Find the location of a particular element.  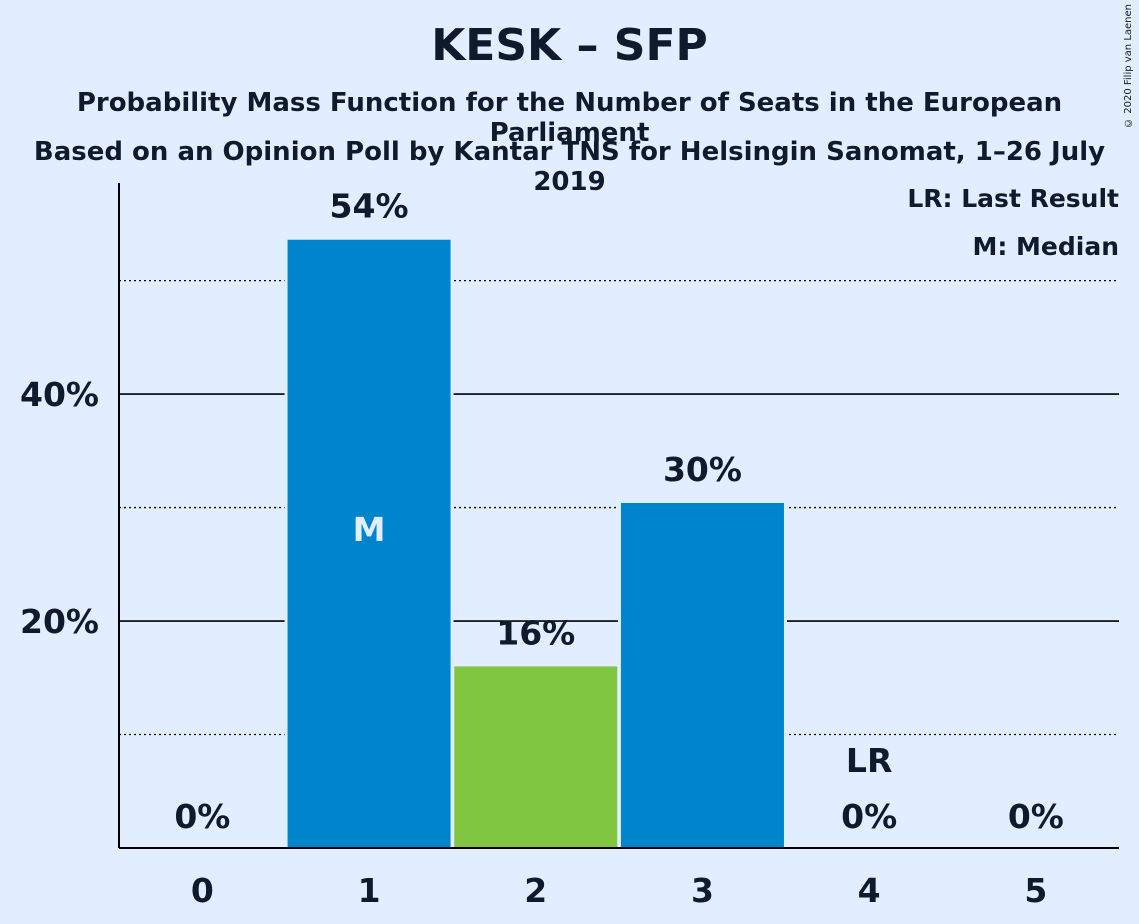

x-tick-label: 3 is located at coordinates (702, 890).